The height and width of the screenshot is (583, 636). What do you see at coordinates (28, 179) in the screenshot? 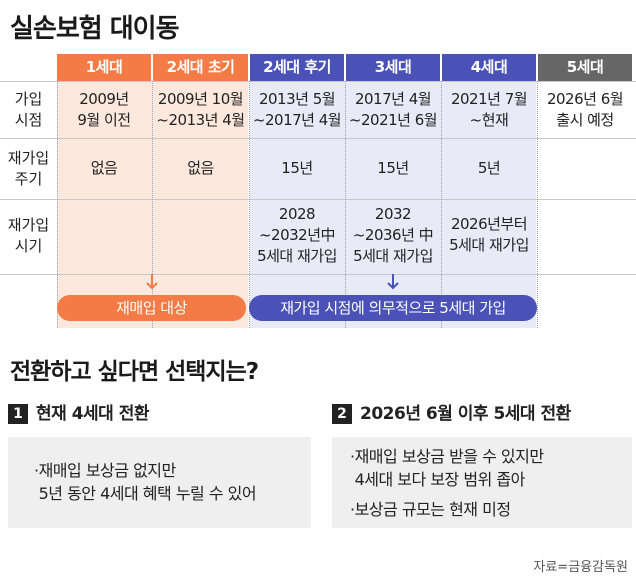
I see `row-label-line: 주기` at bounding box center [28, 179].